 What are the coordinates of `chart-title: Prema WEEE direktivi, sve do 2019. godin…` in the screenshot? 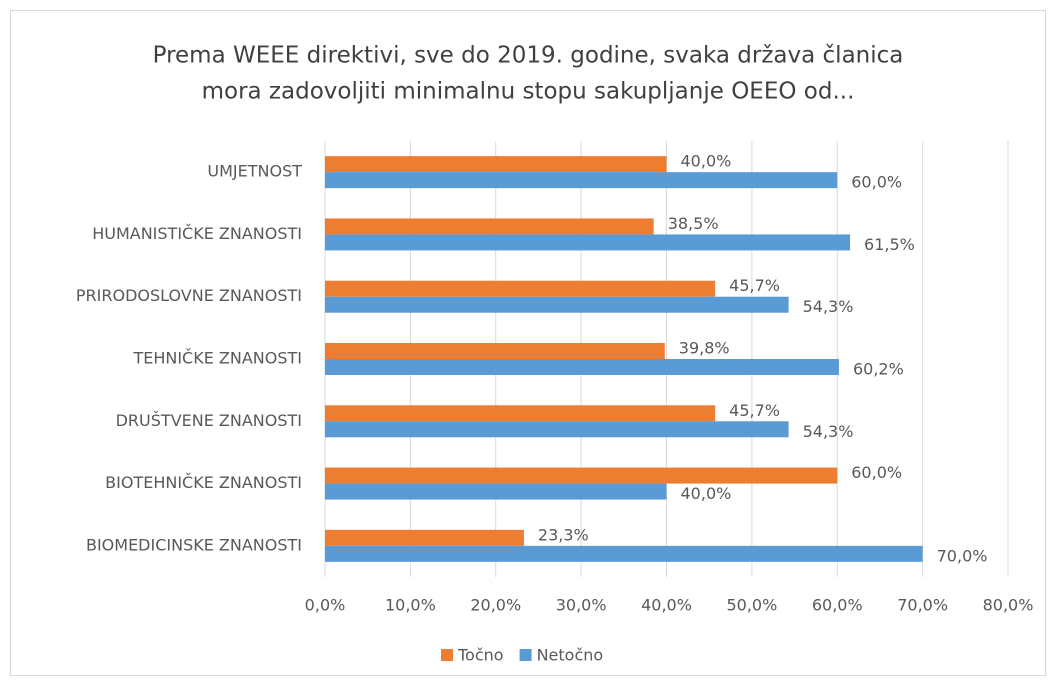 It's located at (528, 56).